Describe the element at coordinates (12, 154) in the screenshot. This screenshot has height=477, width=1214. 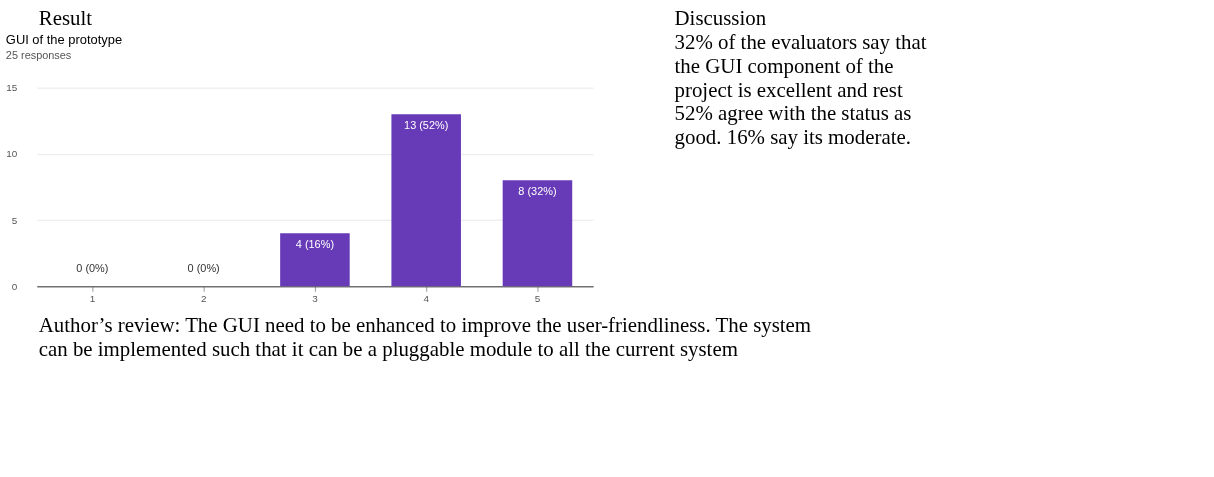
I see `y-tick-label: 10` at that location.